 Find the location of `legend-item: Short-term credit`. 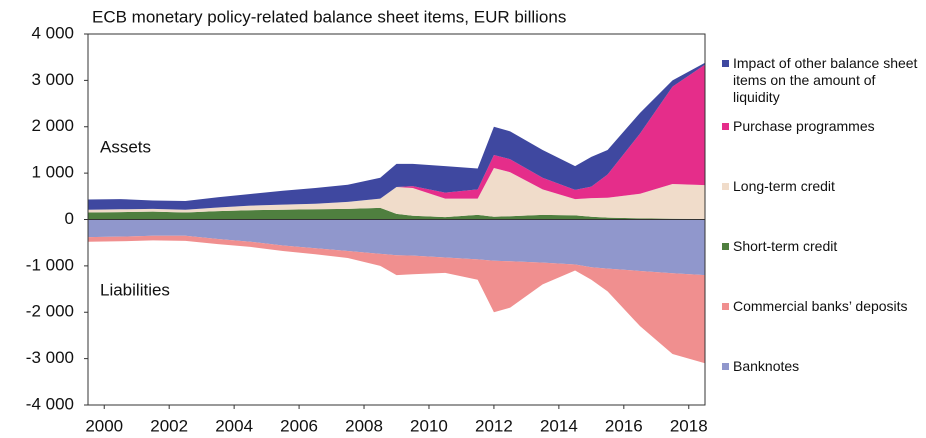

legend-item: Short-term credit is located at coordinates (820, 246).